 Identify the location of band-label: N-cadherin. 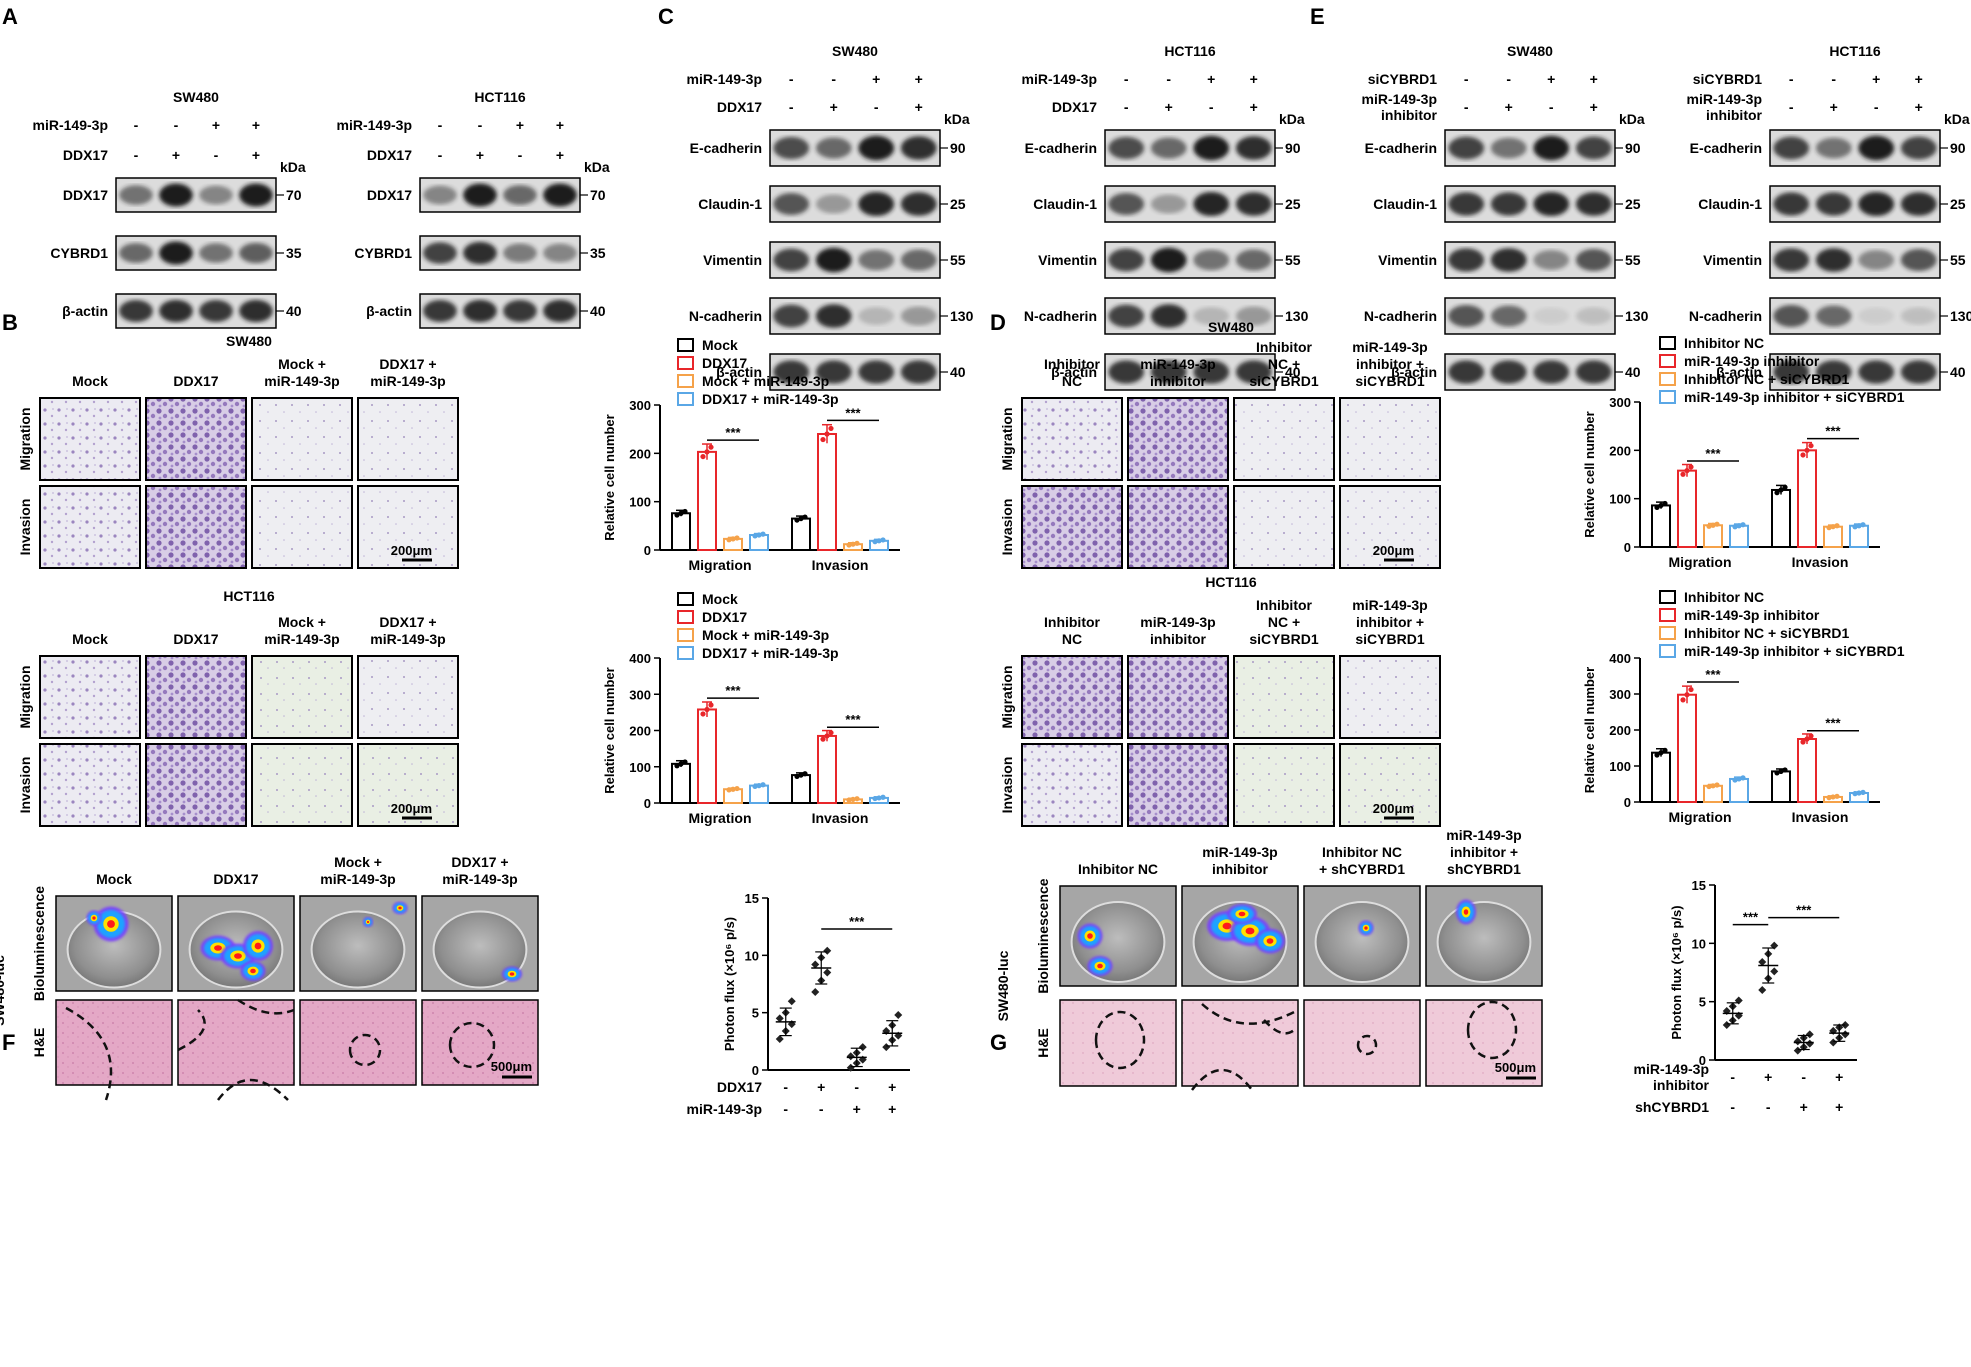
(1725, 316).